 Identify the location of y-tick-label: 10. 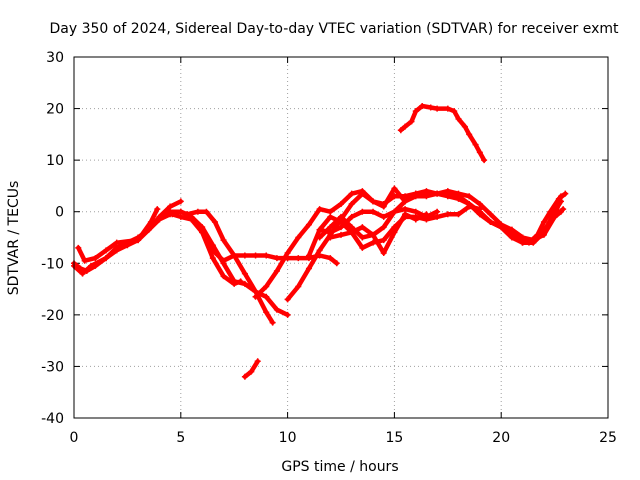
(55, 161).